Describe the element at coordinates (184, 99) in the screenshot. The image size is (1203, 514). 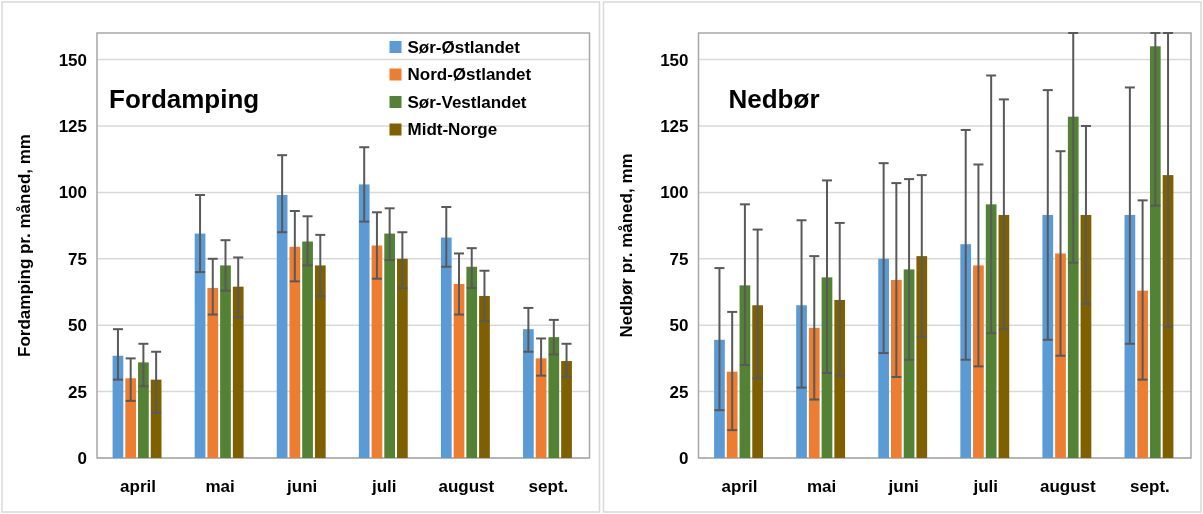
I see `text: Fordamping` at that location.